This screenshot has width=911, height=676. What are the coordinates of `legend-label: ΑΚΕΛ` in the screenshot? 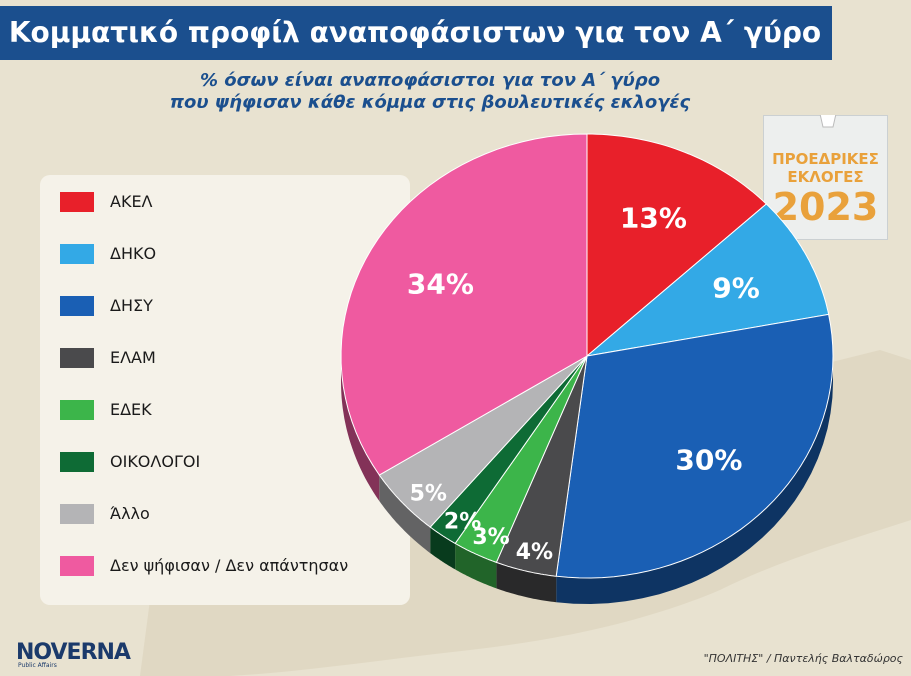 It's located at (131, 201).